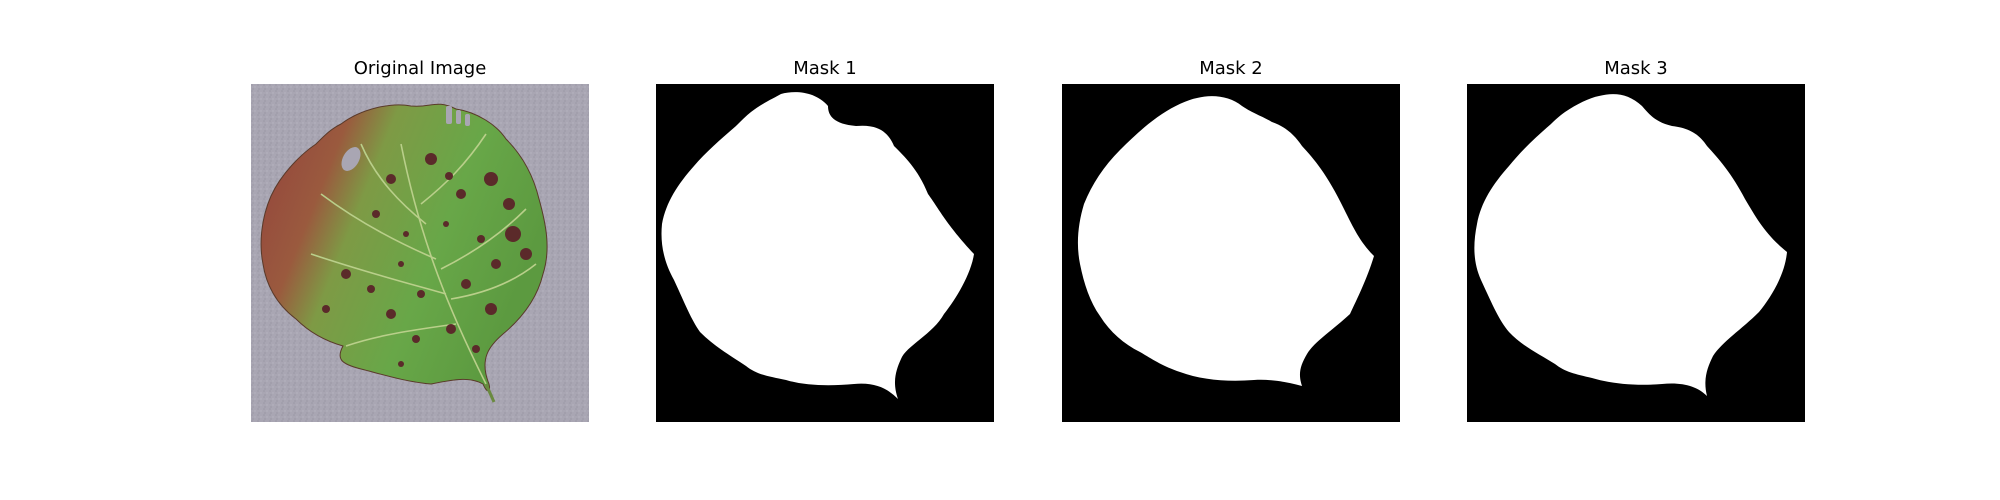 The height and width of the screenshot is (500, 2000). I want to click on leaf-photo, so click(420, 253).